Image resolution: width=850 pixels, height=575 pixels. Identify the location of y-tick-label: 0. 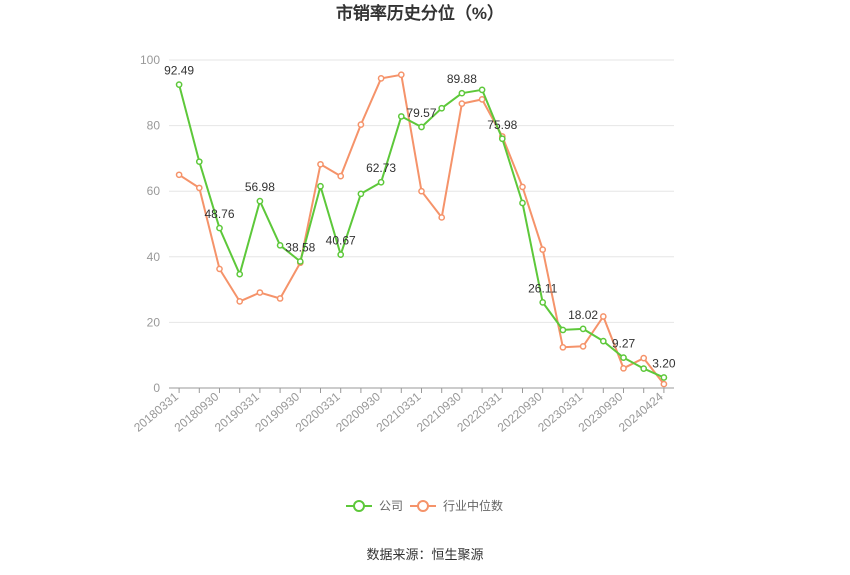
(156, 388).